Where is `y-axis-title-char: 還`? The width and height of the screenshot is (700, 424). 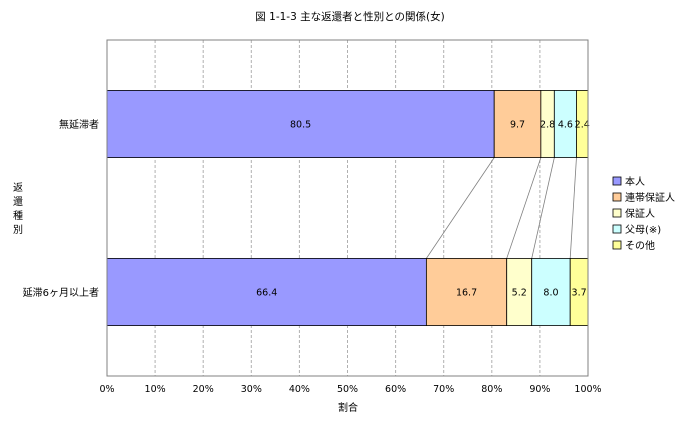
y-axis-title-char: 還 is located at coordinates (18, 202).